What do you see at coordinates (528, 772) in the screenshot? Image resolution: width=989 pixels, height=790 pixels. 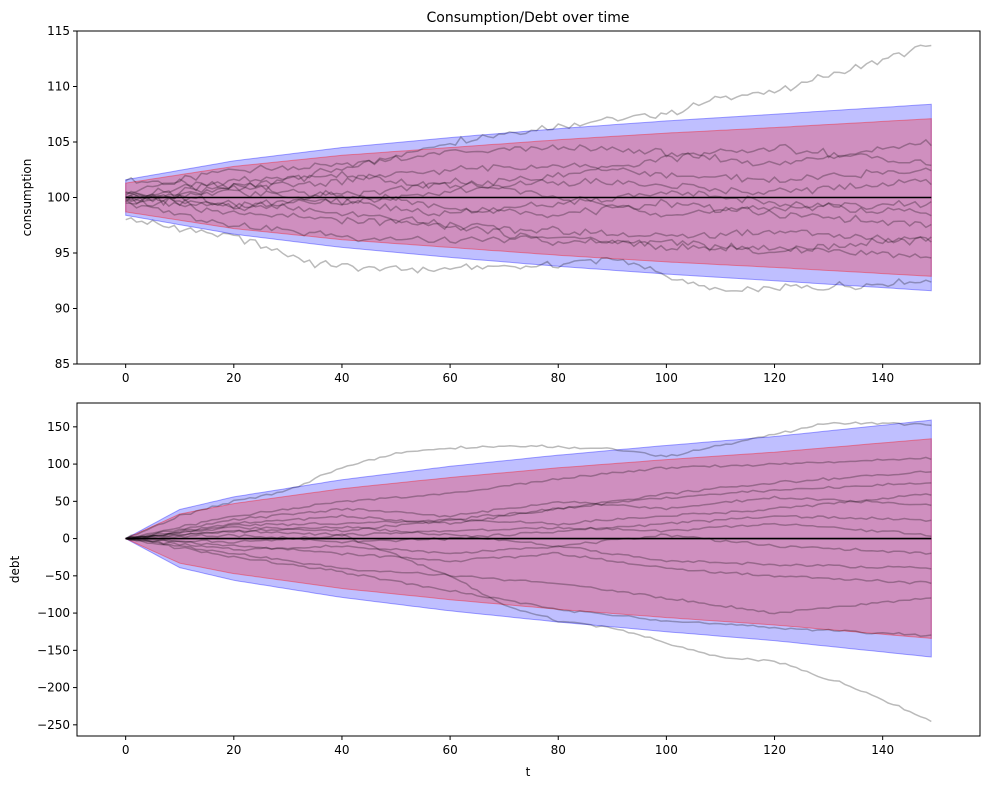 I see `debt-x-label: t` at bounding box center [528, 772].